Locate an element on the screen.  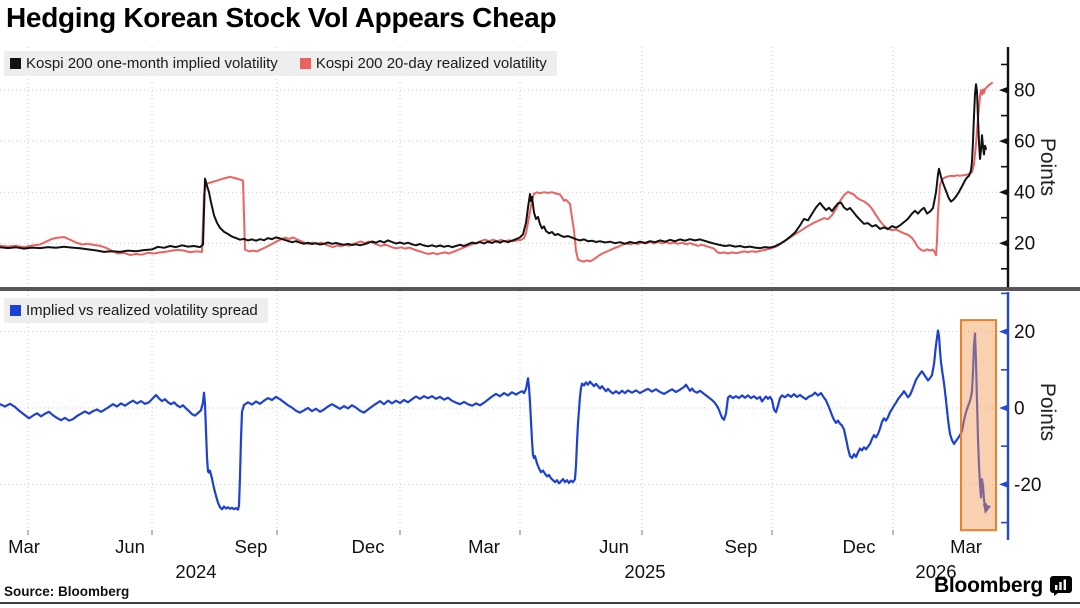
bloomberg-brand: Bloomberg is located at coordinates (1003, 586).